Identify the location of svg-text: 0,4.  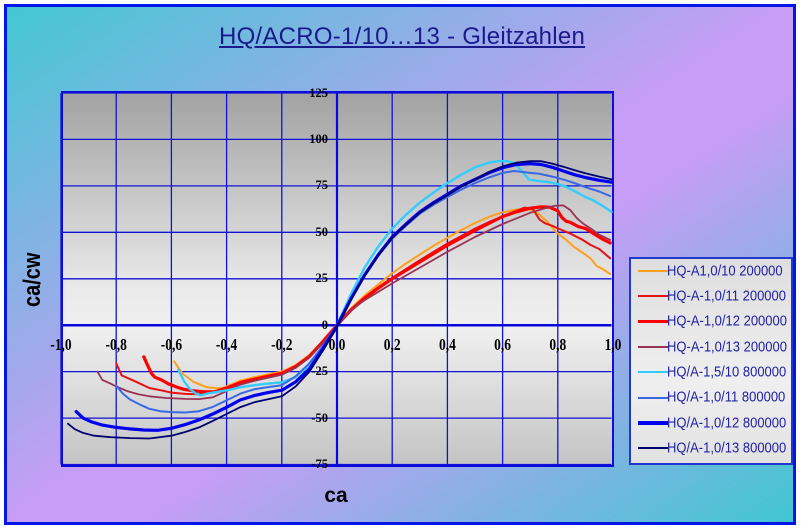
(447, 345).